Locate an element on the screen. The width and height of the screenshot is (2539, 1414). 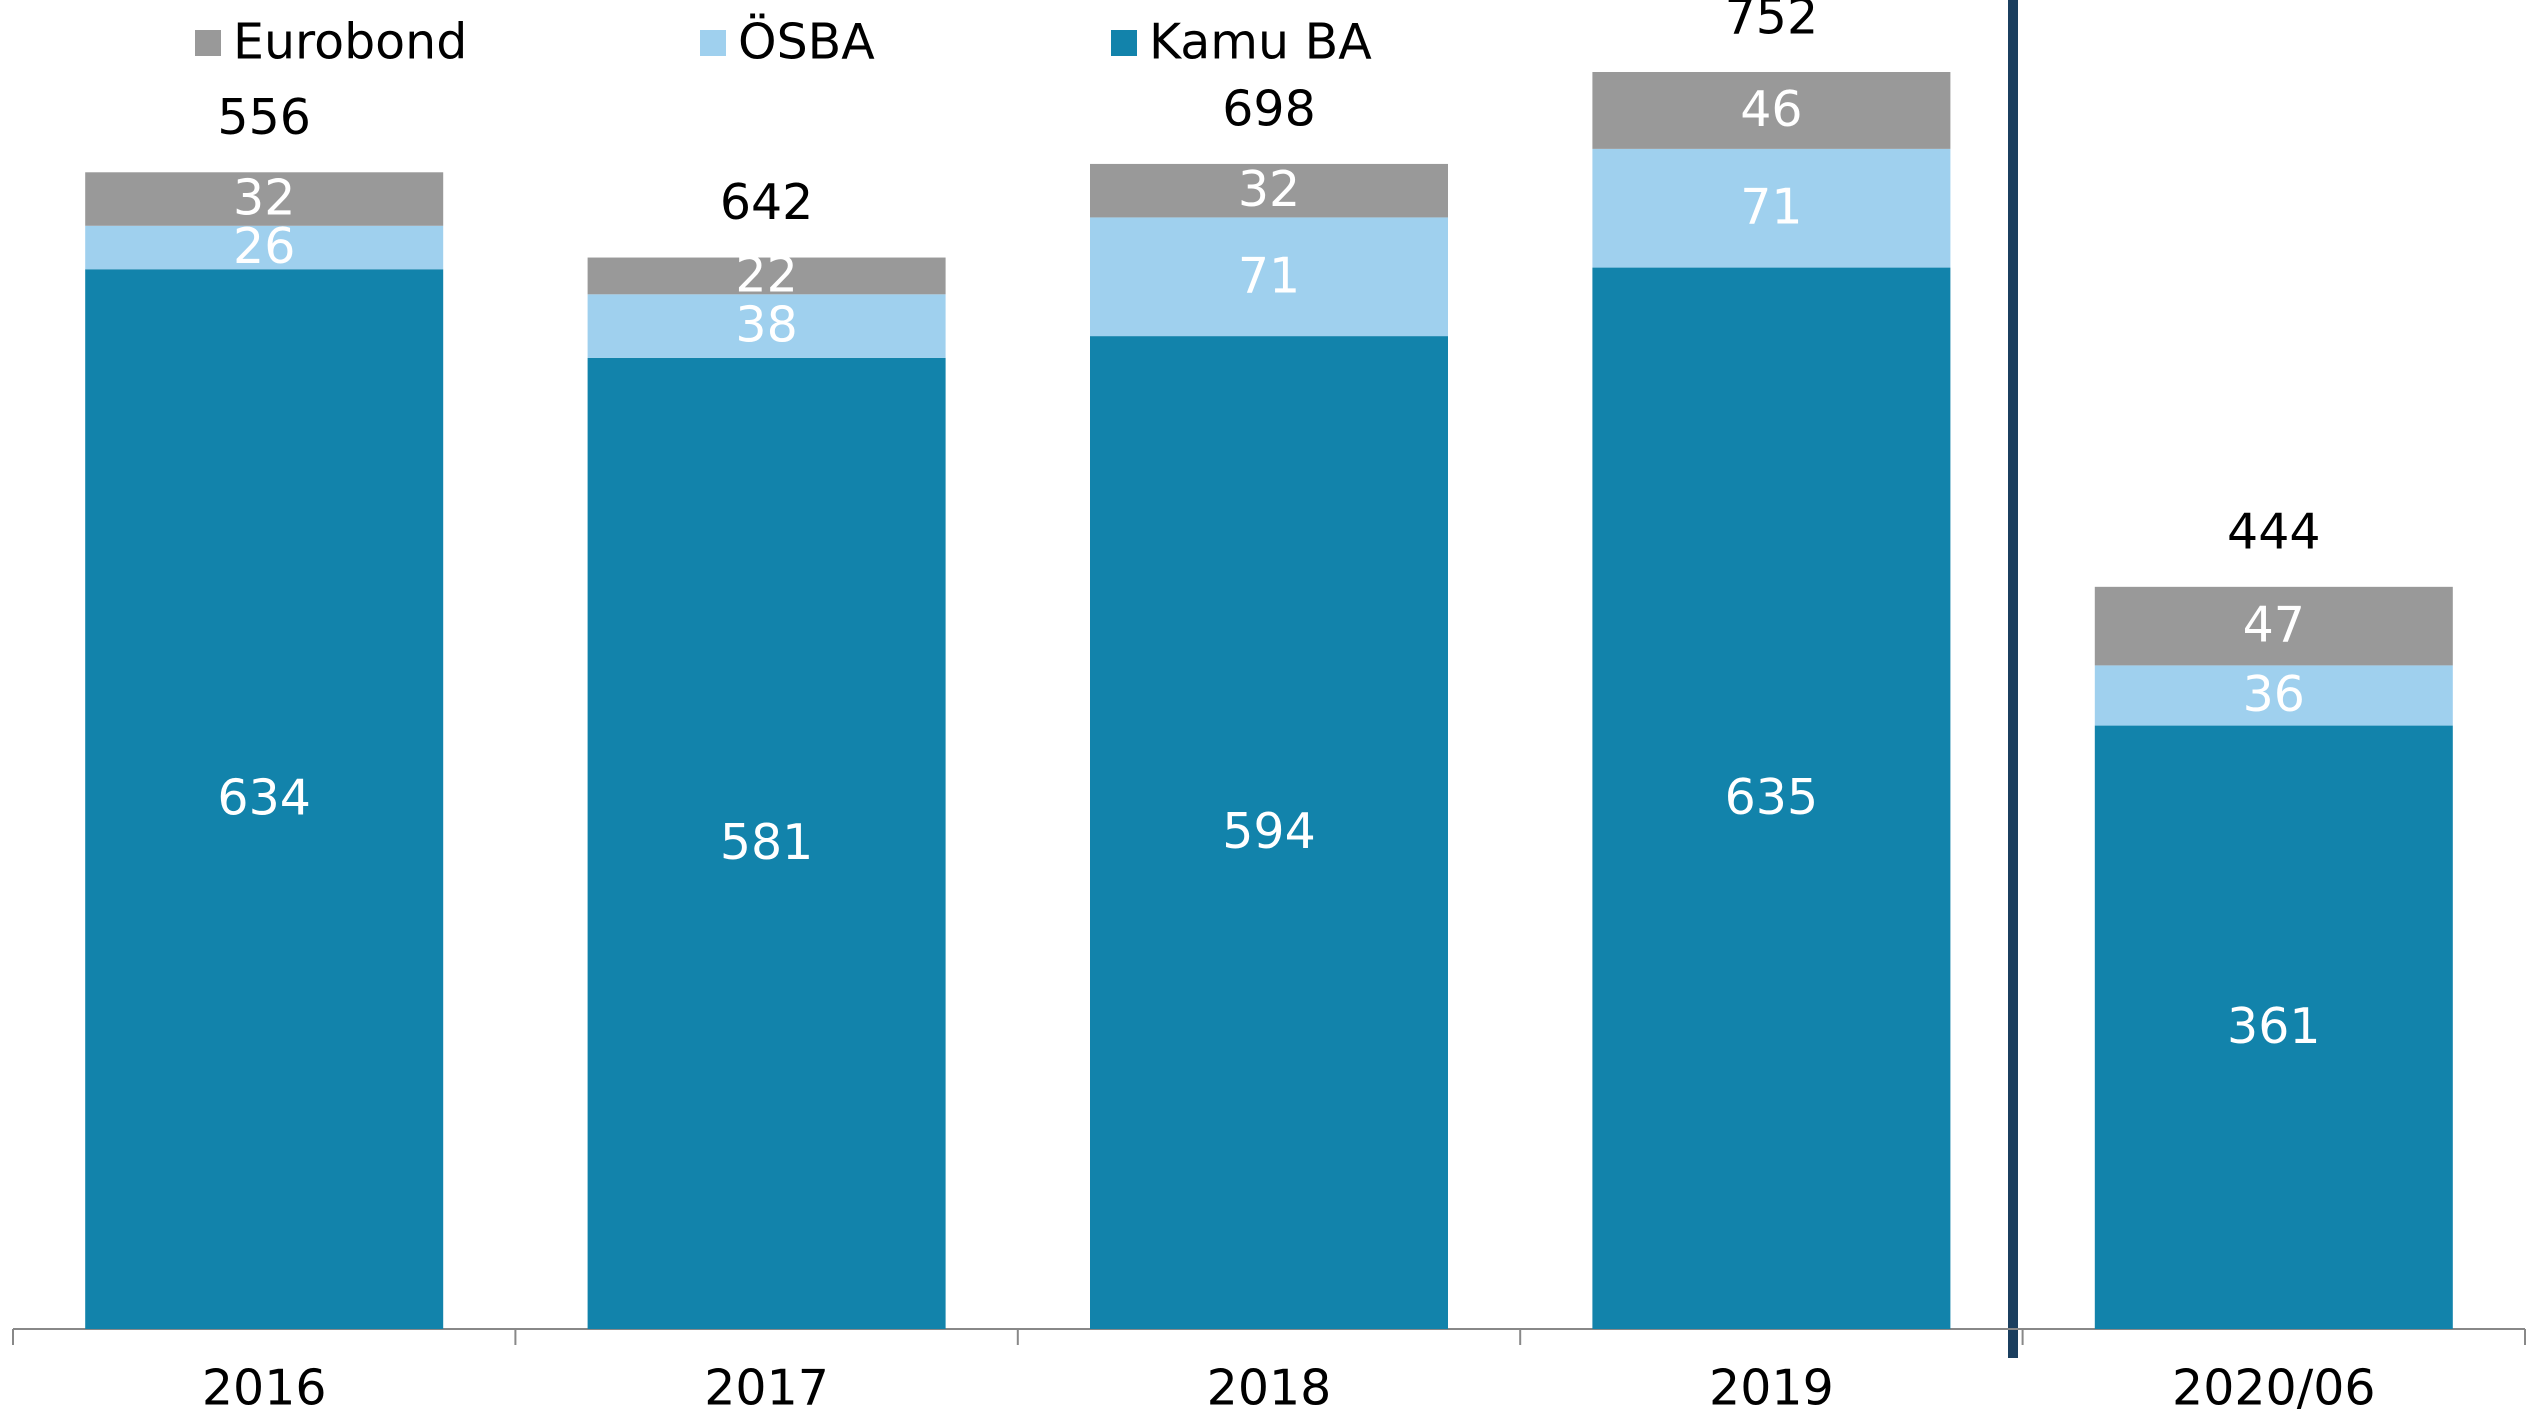
segment-label: 46 is located at coordinates (1771, 109).